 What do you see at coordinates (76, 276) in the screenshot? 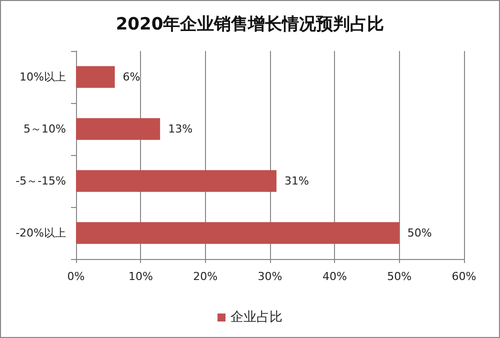
I see `x-tick-label: 0%` at bounding box center [76, 276].